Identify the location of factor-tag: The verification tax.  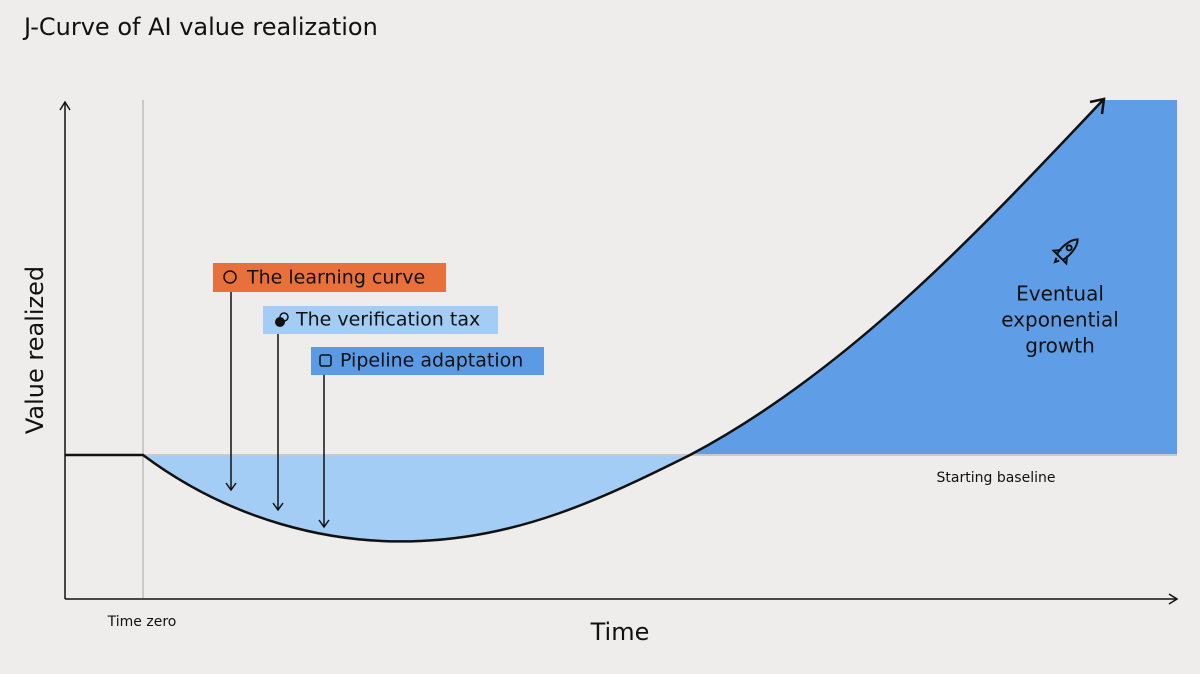
(380, 409).